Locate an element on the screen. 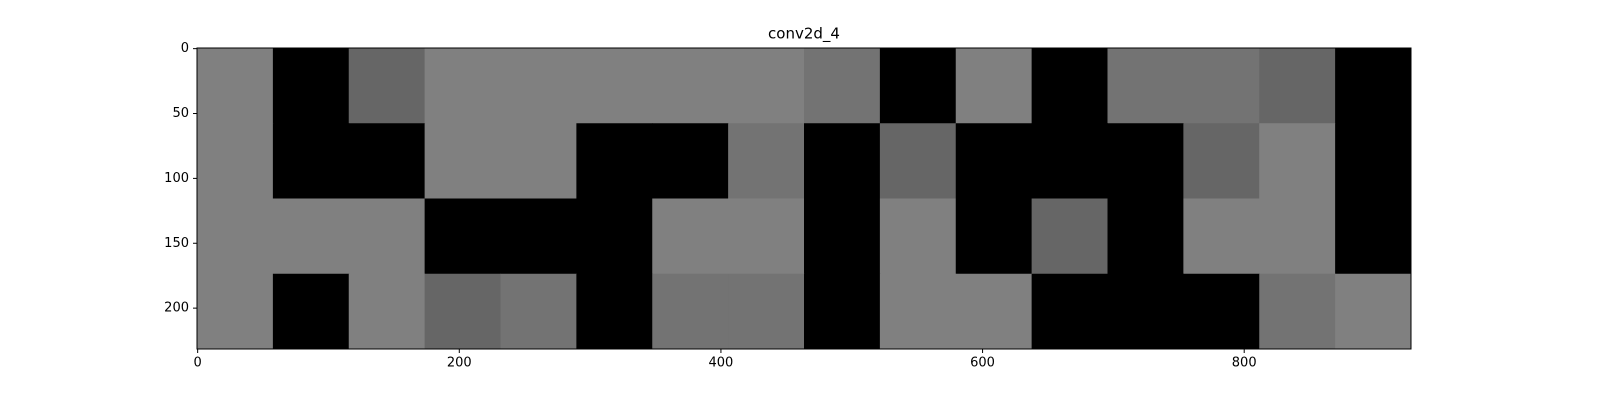  x-tick-label: 200 is located at coordinates (459, 363).